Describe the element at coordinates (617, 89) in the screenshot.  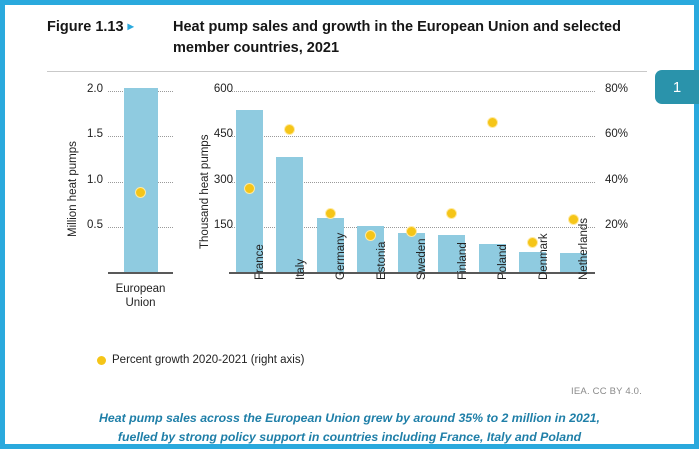
I see `y2-tick-80: 80%` at that location.